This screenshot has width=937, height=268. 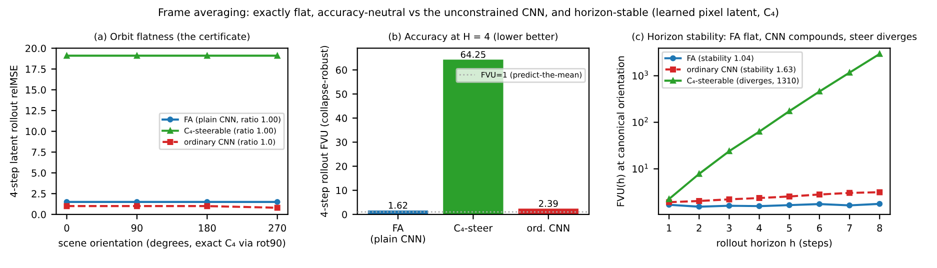 What do you see at coordinates (277, 228) in the screenshot?
I see `x-tick-label: 270` at bounding box center [277, 228].